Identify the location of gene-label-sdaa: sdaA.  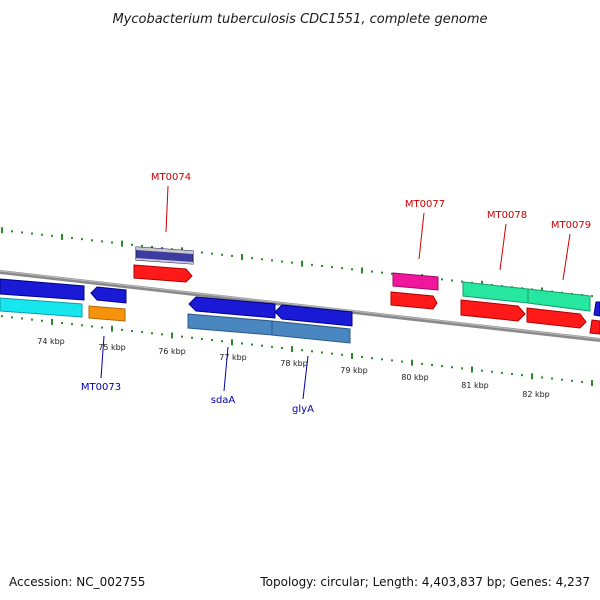
(223, 400).